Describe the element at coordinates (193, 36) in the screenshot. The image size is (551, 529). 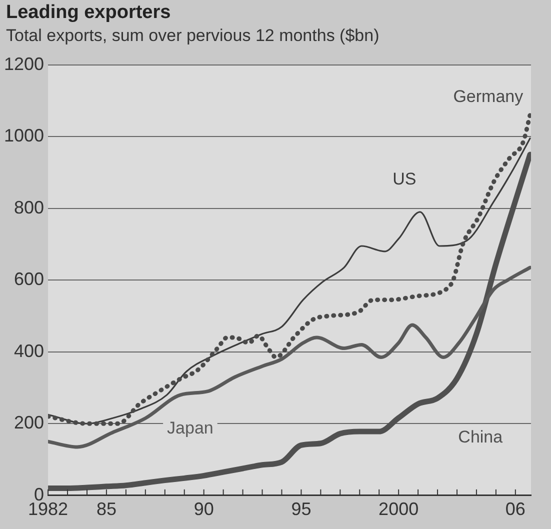
I see `chart-subtitle: Total exports, sum over pervious 12 months ($bn)` at that location.